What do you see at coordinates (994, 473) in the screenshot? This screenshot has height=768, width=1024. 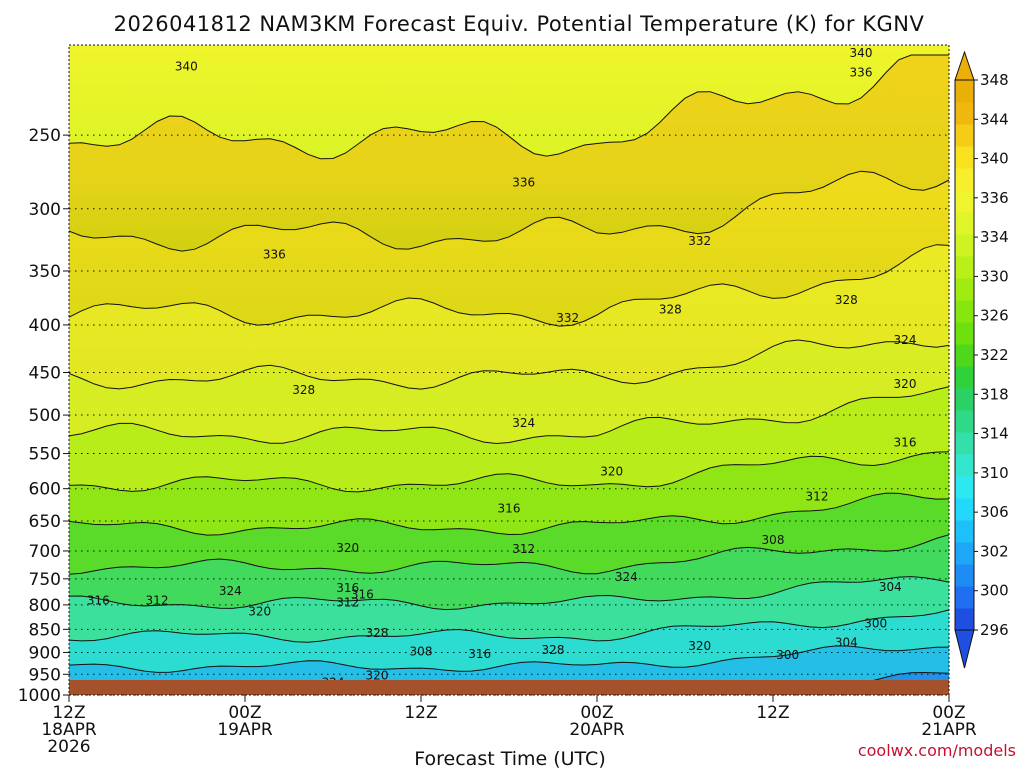 I see `colorbar-label-310: 310` at bounding box center [994, 473].